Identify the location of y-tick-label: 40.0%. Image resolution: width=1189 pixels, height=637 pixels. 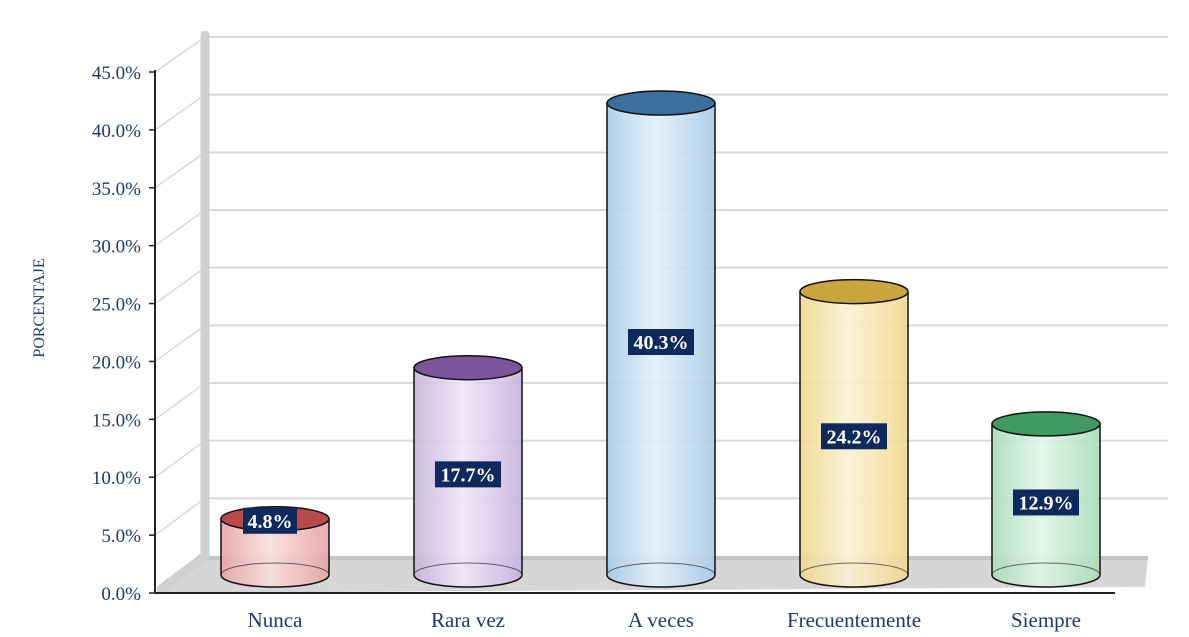
(116, 131).